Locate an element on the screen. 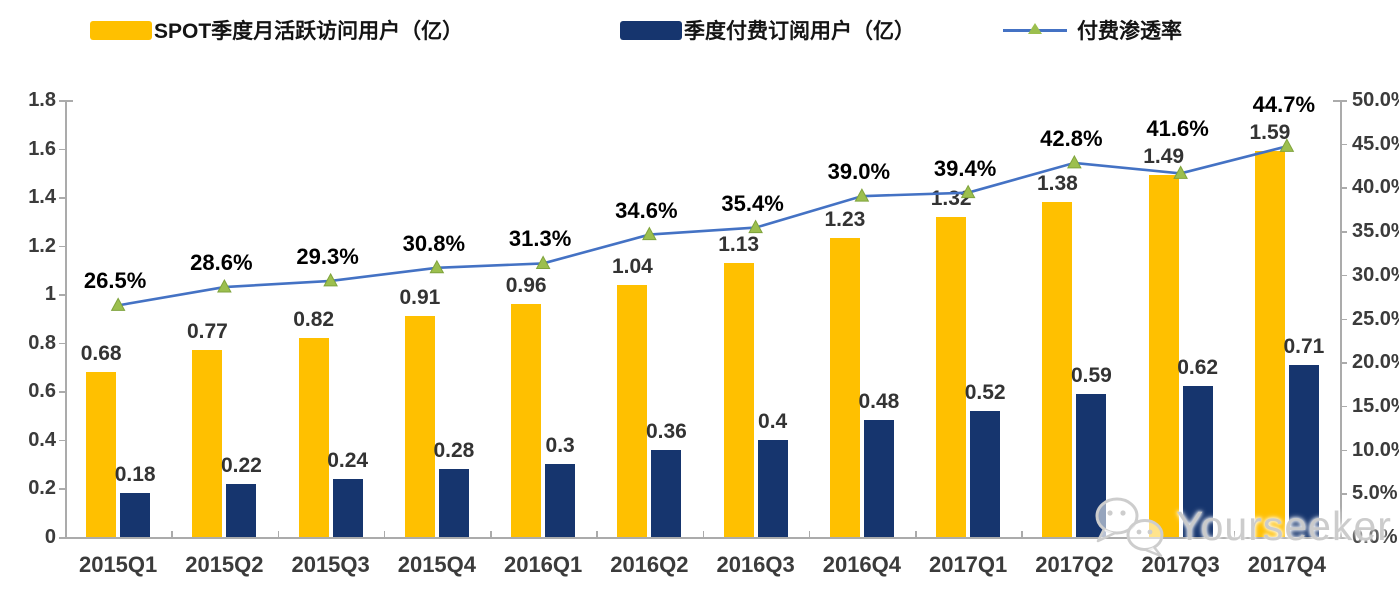  left-axis-tick-label: 1.8 is located at coordinates (42, 100).